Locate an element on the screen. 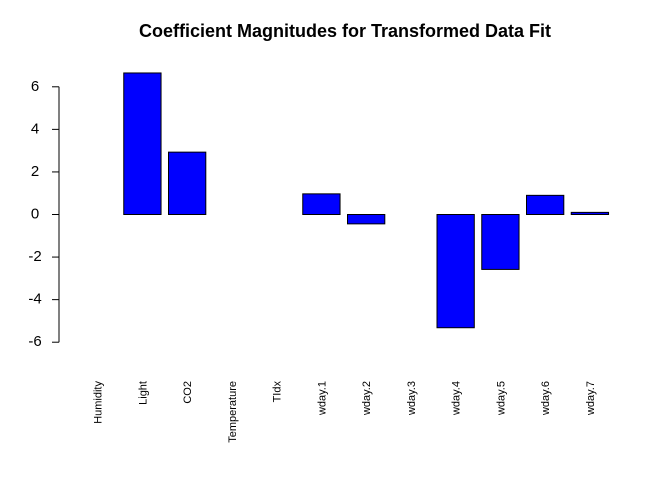  x-tick-label: CO2 is located at coordinates (188, 392).